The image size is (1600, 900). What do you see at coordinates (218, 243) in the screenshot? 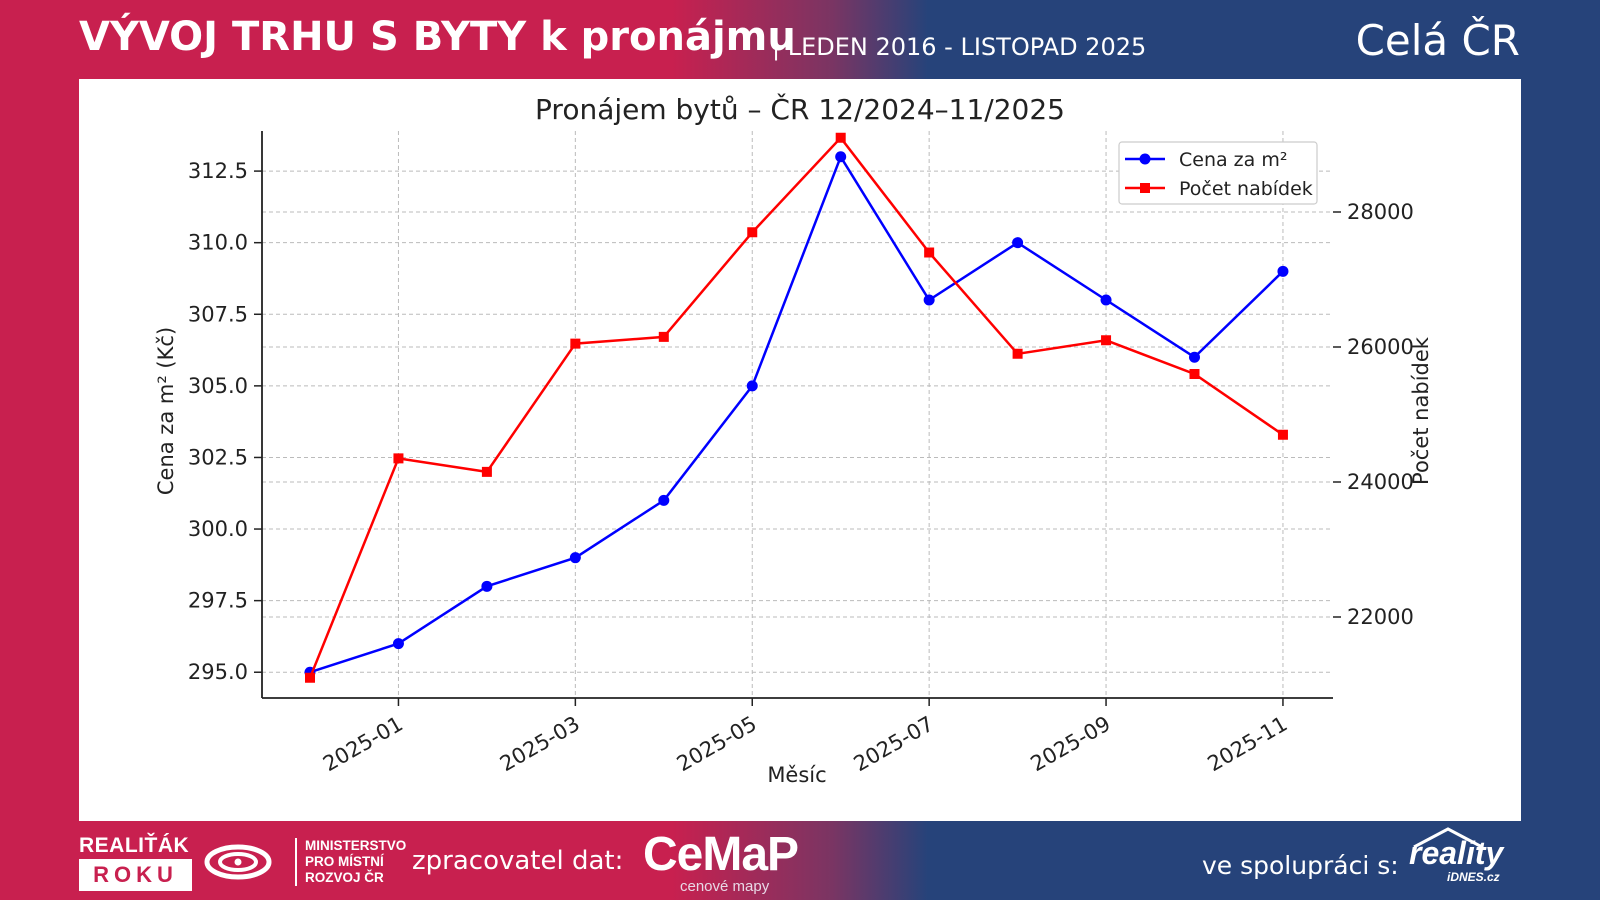
I see `y-tick-label: 310.0` at bounding box center [218, 243].